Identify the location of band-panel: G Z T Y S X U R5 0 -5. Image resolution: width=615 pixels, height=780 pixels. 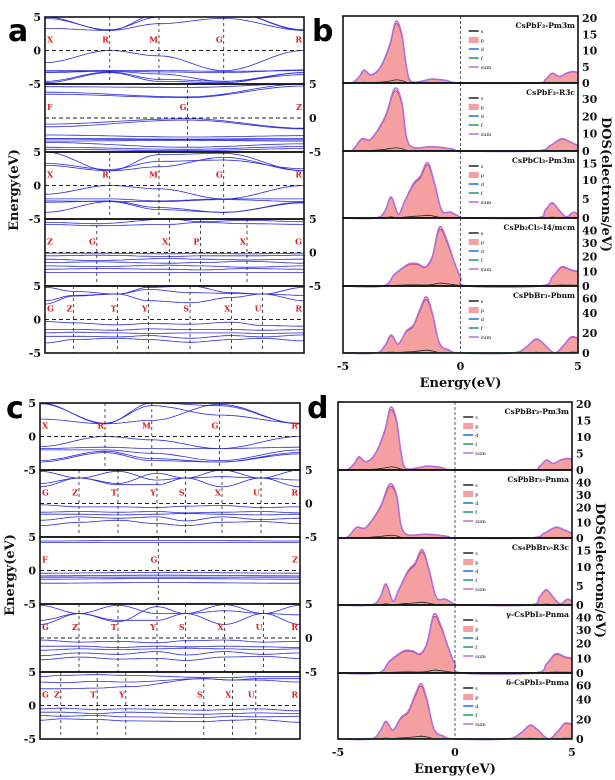
(178, 504).